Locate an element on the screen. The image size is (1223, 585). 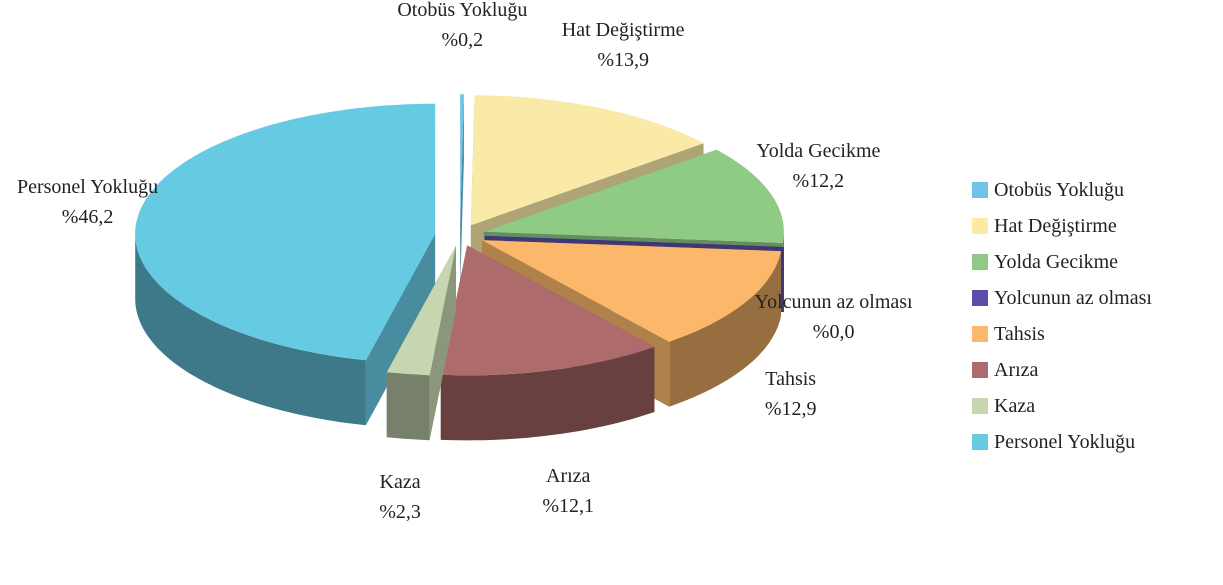
label-value: %46,2 is located at coordinates (87, 216).